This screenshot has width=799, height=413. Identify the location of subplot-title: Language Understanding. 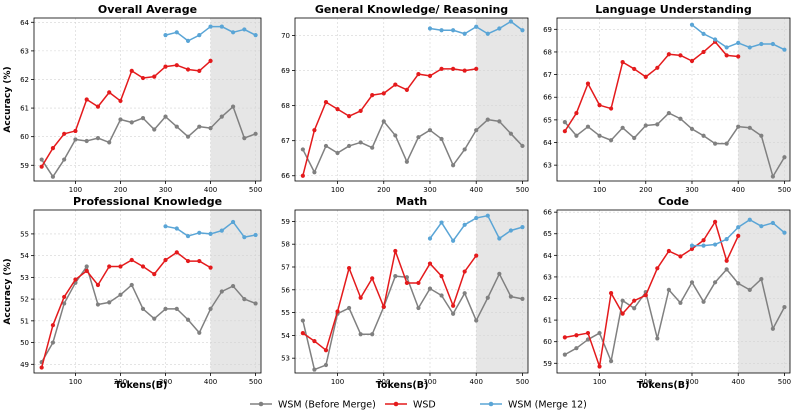
(673, 9).